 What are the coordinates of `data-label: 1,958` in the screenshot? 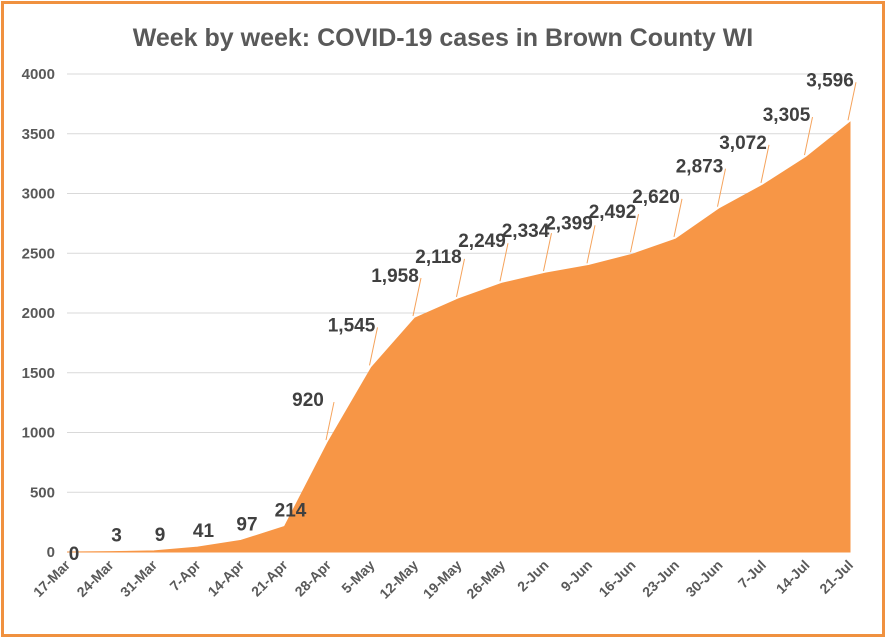 It's located at (395, 276).